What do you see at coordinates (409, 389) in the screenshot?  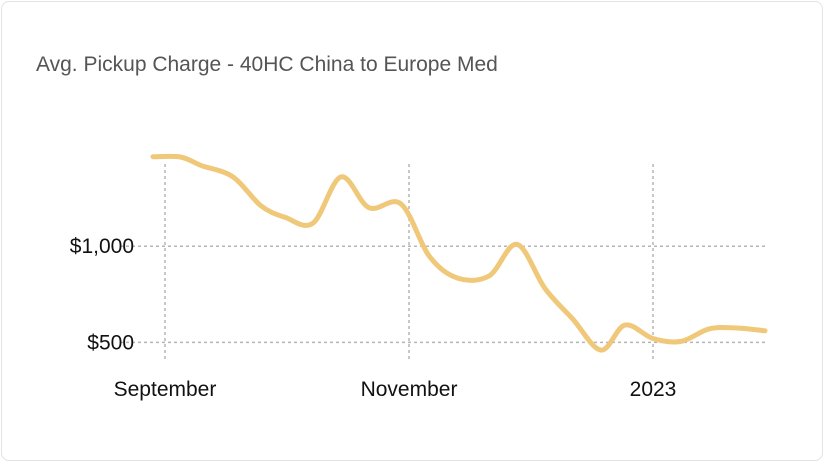 I see `x-tick-label: November` at bounding box center [409, 389].